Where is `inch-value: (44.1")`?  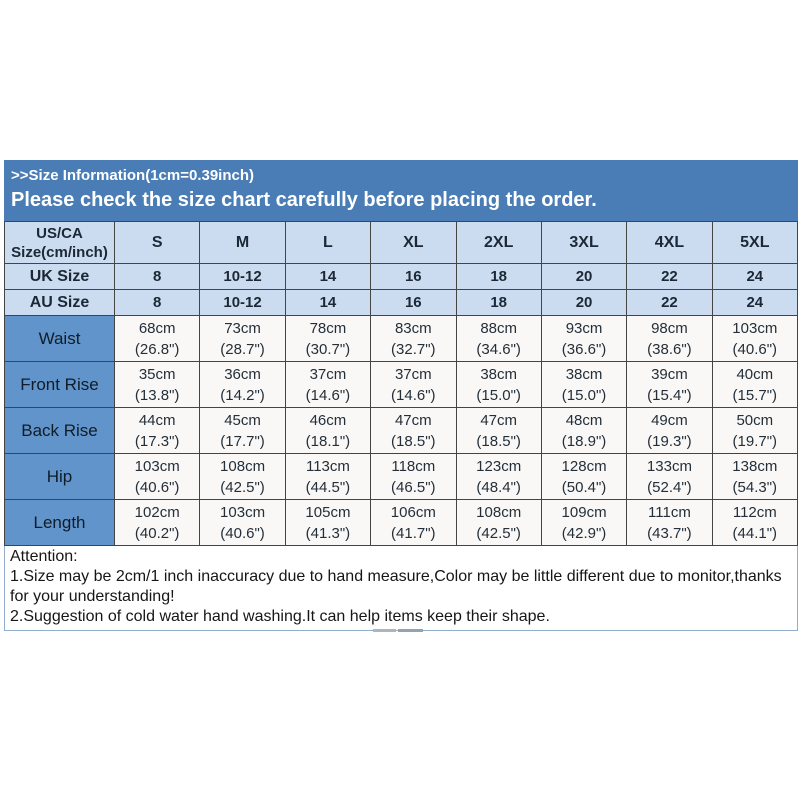 inch-value: (44.1") is located at coordinates (755, 533).